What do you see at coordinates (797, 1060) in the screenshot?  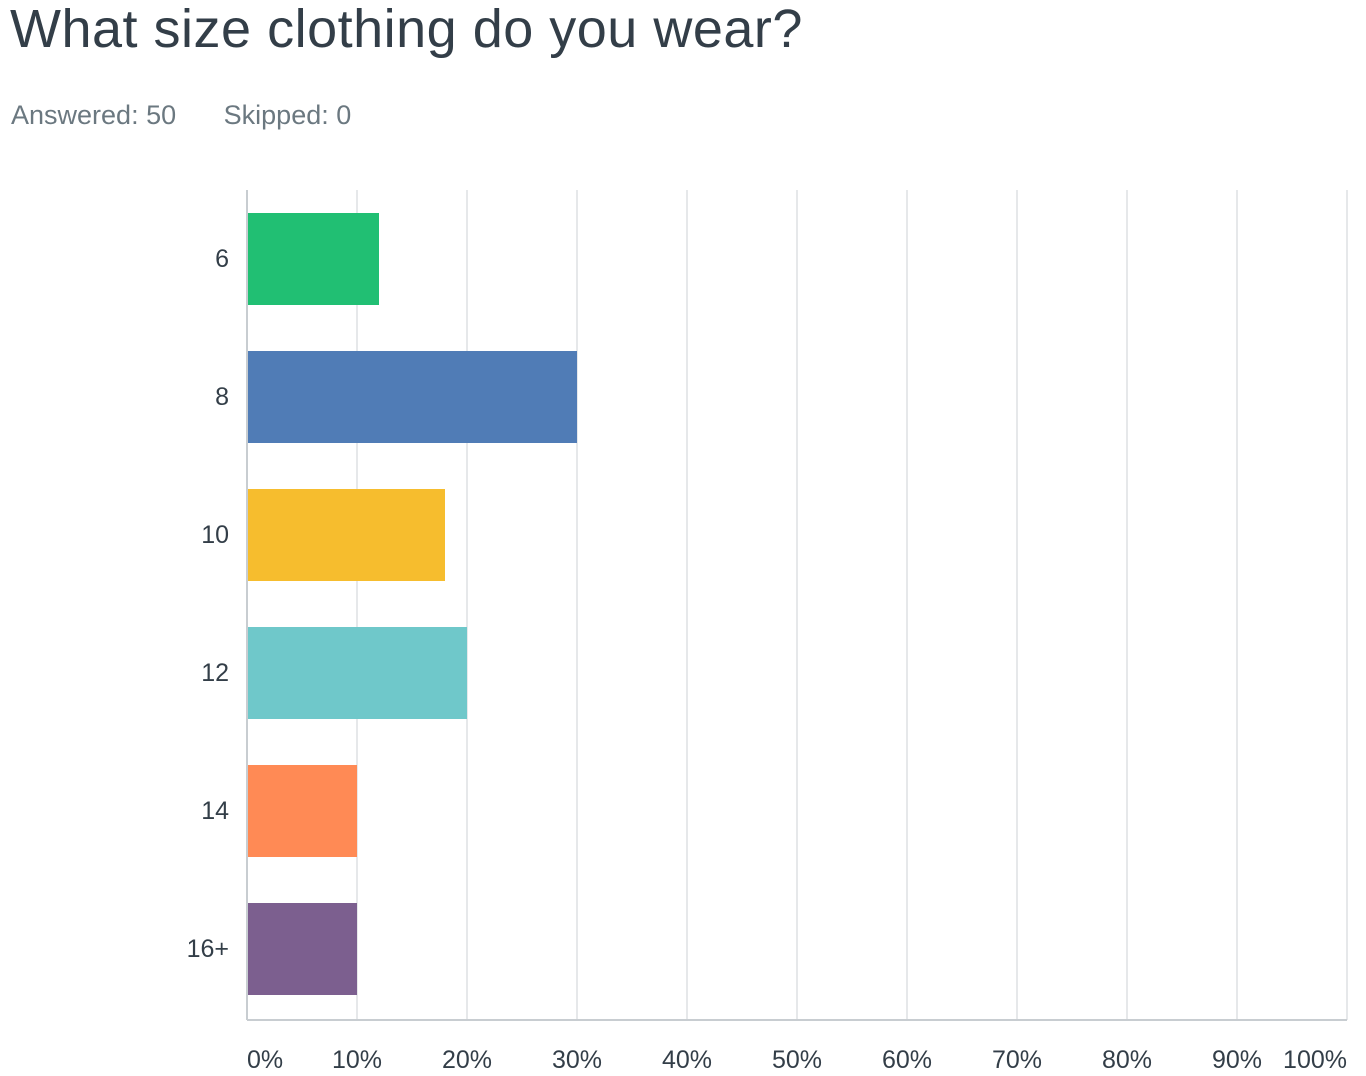 I see `x-tick-label: 50%` at bounding box center [797, 1060].